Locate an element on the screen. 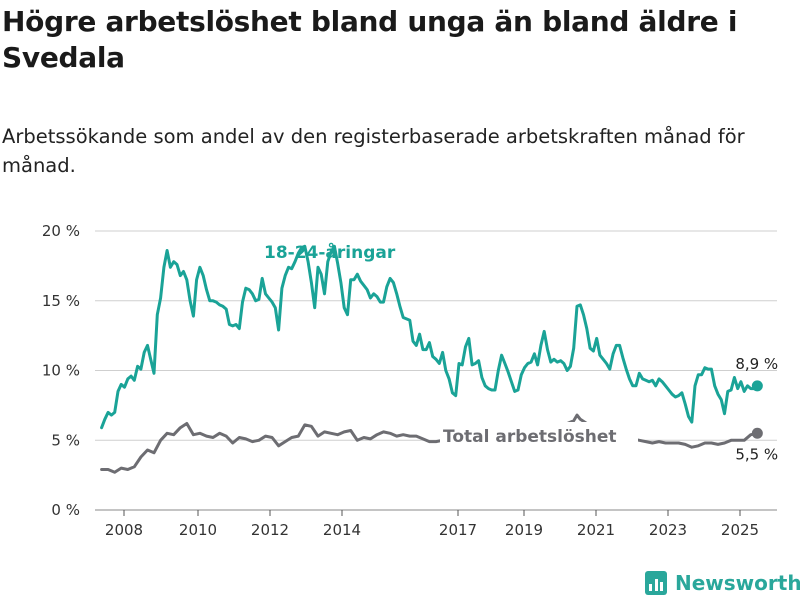  series-name-label-background is located at coordinates (539, 435).